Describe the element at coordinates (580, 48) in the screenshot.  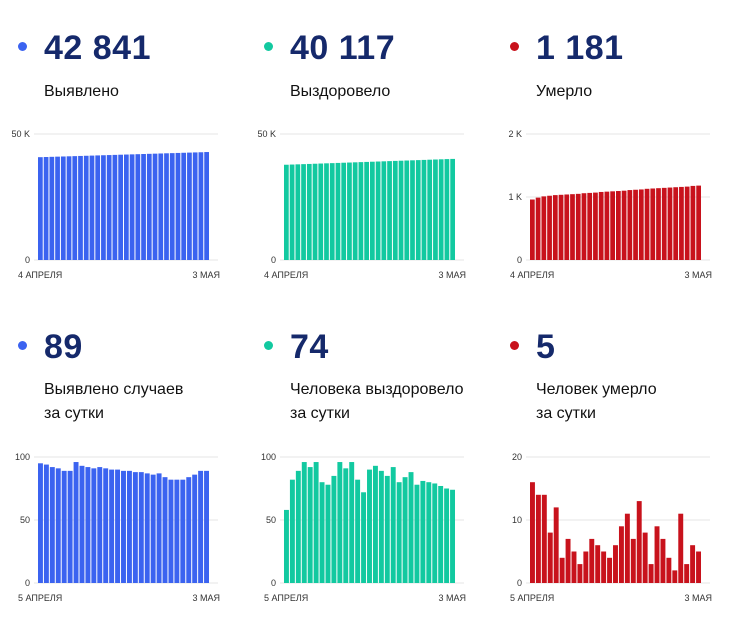
I see `total-value: 1 181` at that location.